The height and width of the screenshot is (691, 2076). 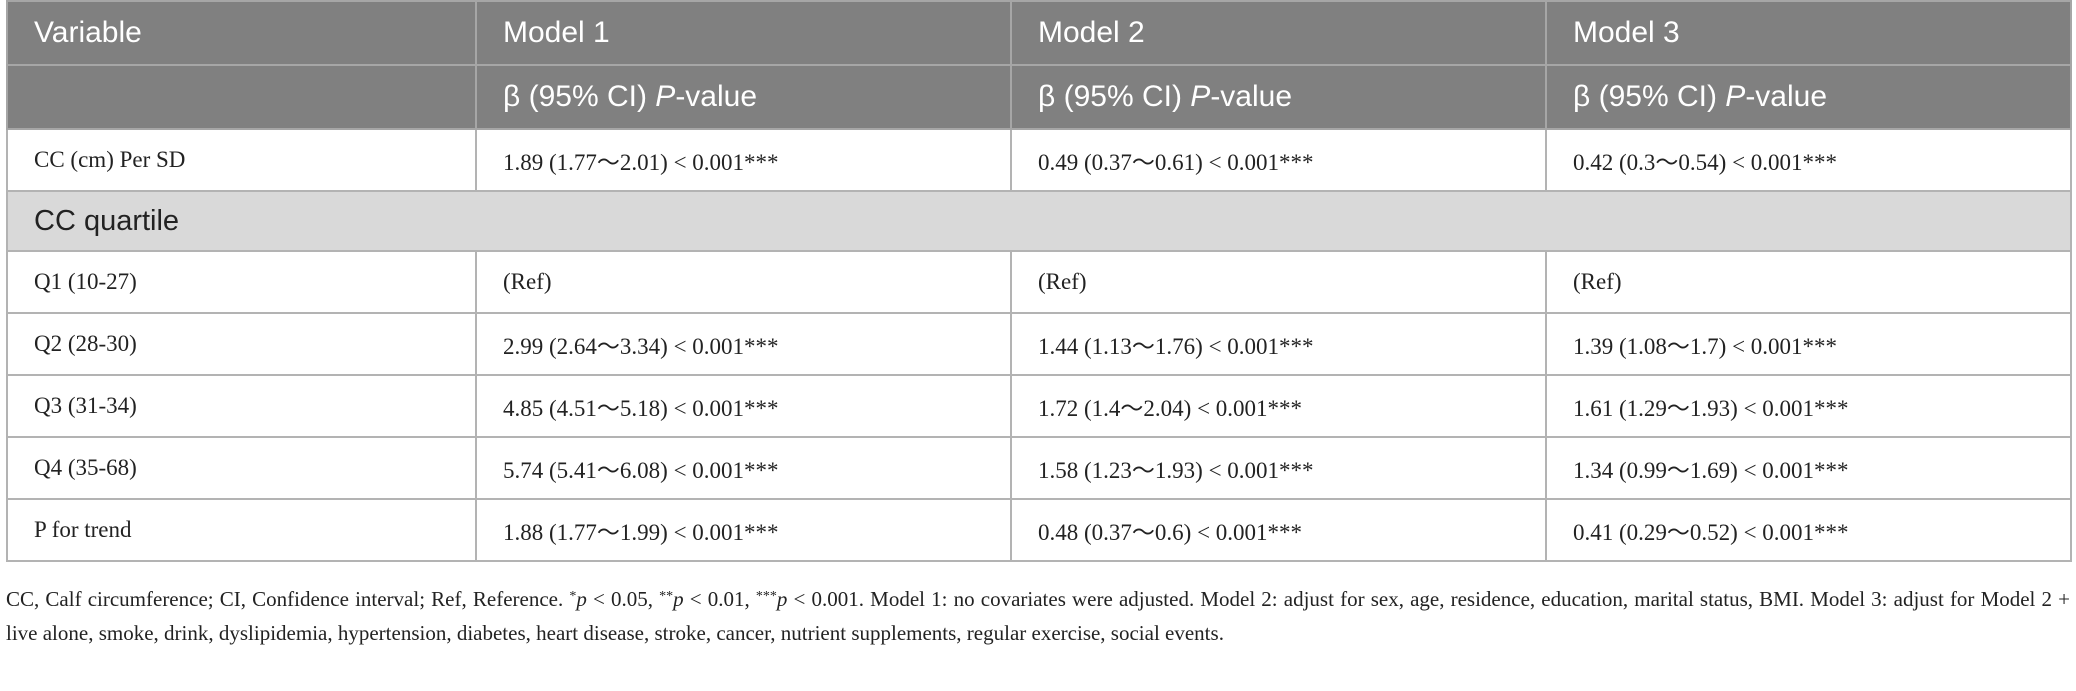 What do you see at coordinates (241, 97) in the screenshot?
I see `header-cell` at bounding box center [241, 97].